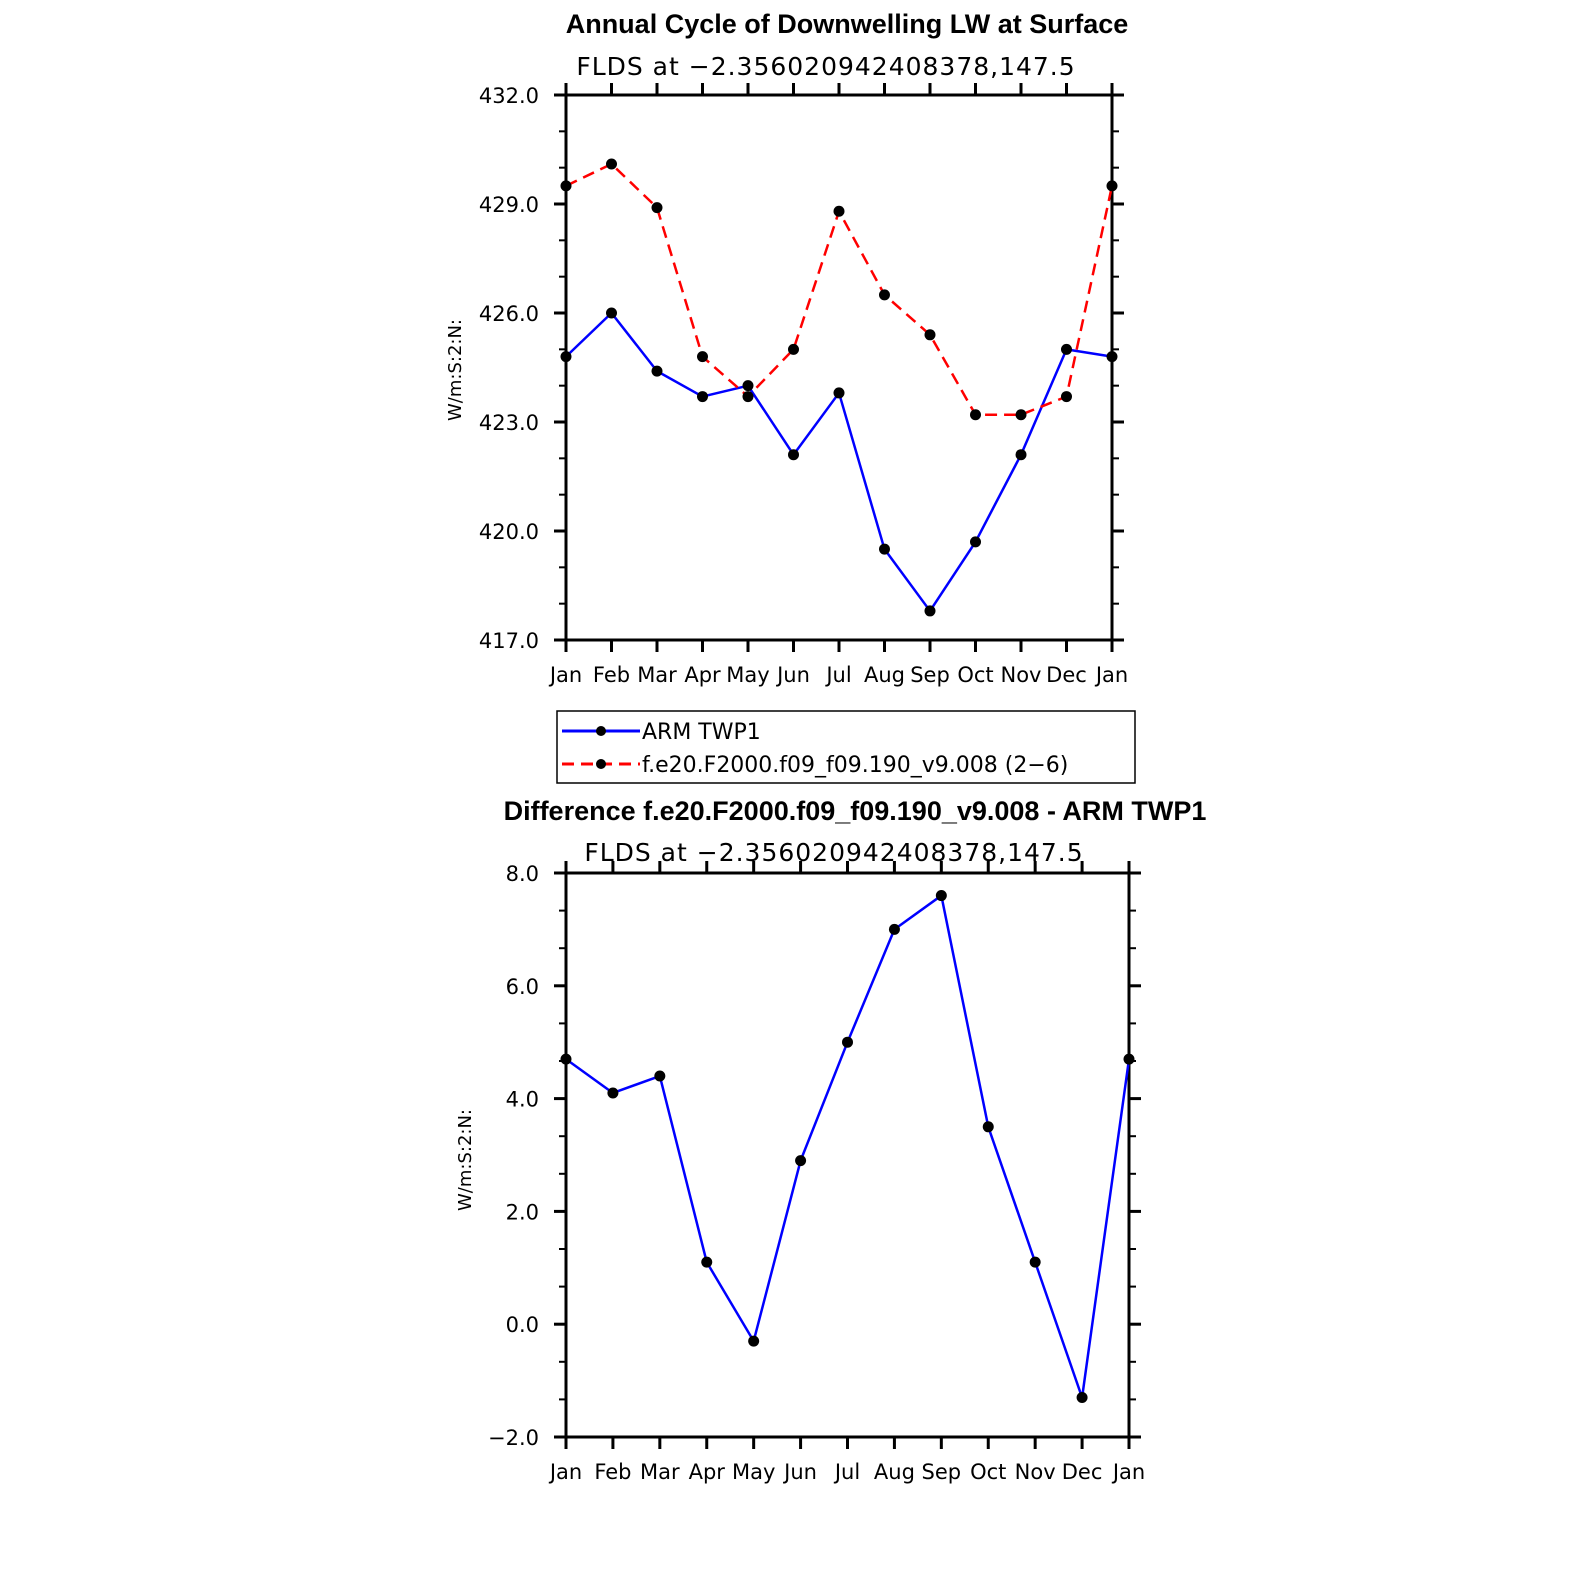  Describe the element at coordinates (707, 1472) in the screenshot. I see `chart2-x-tick-label: Apr` at that location.